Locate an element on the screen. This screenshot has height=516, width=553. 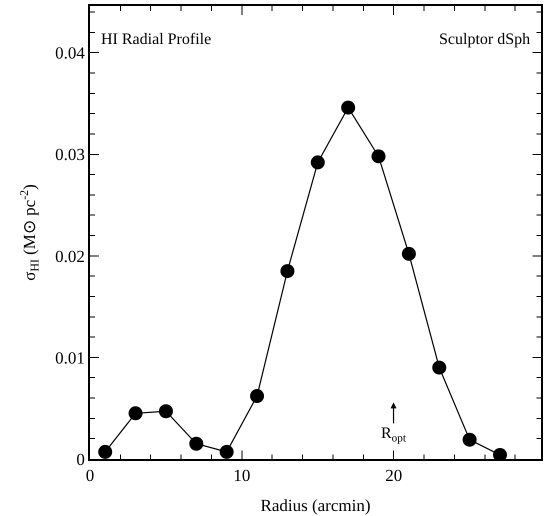
x-tick-label: 10 is located at coordinates (241, 476).